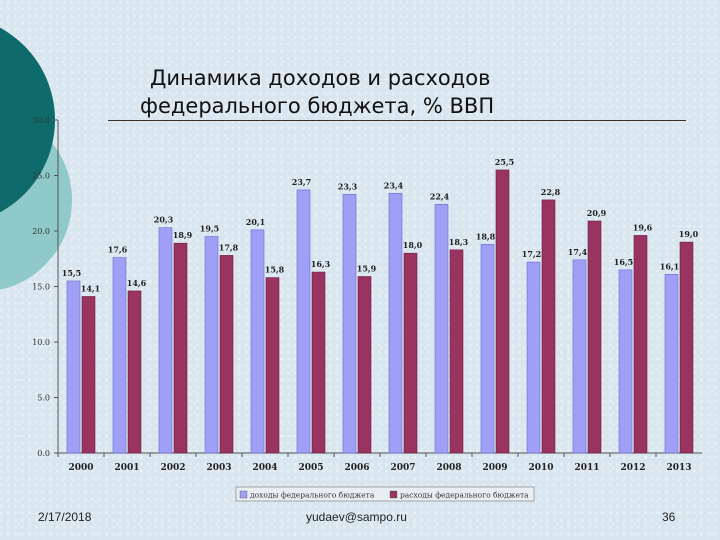 This screenshot has height=540, width=720. I want to click on x-tick-label: 2001, so click(126, 468).